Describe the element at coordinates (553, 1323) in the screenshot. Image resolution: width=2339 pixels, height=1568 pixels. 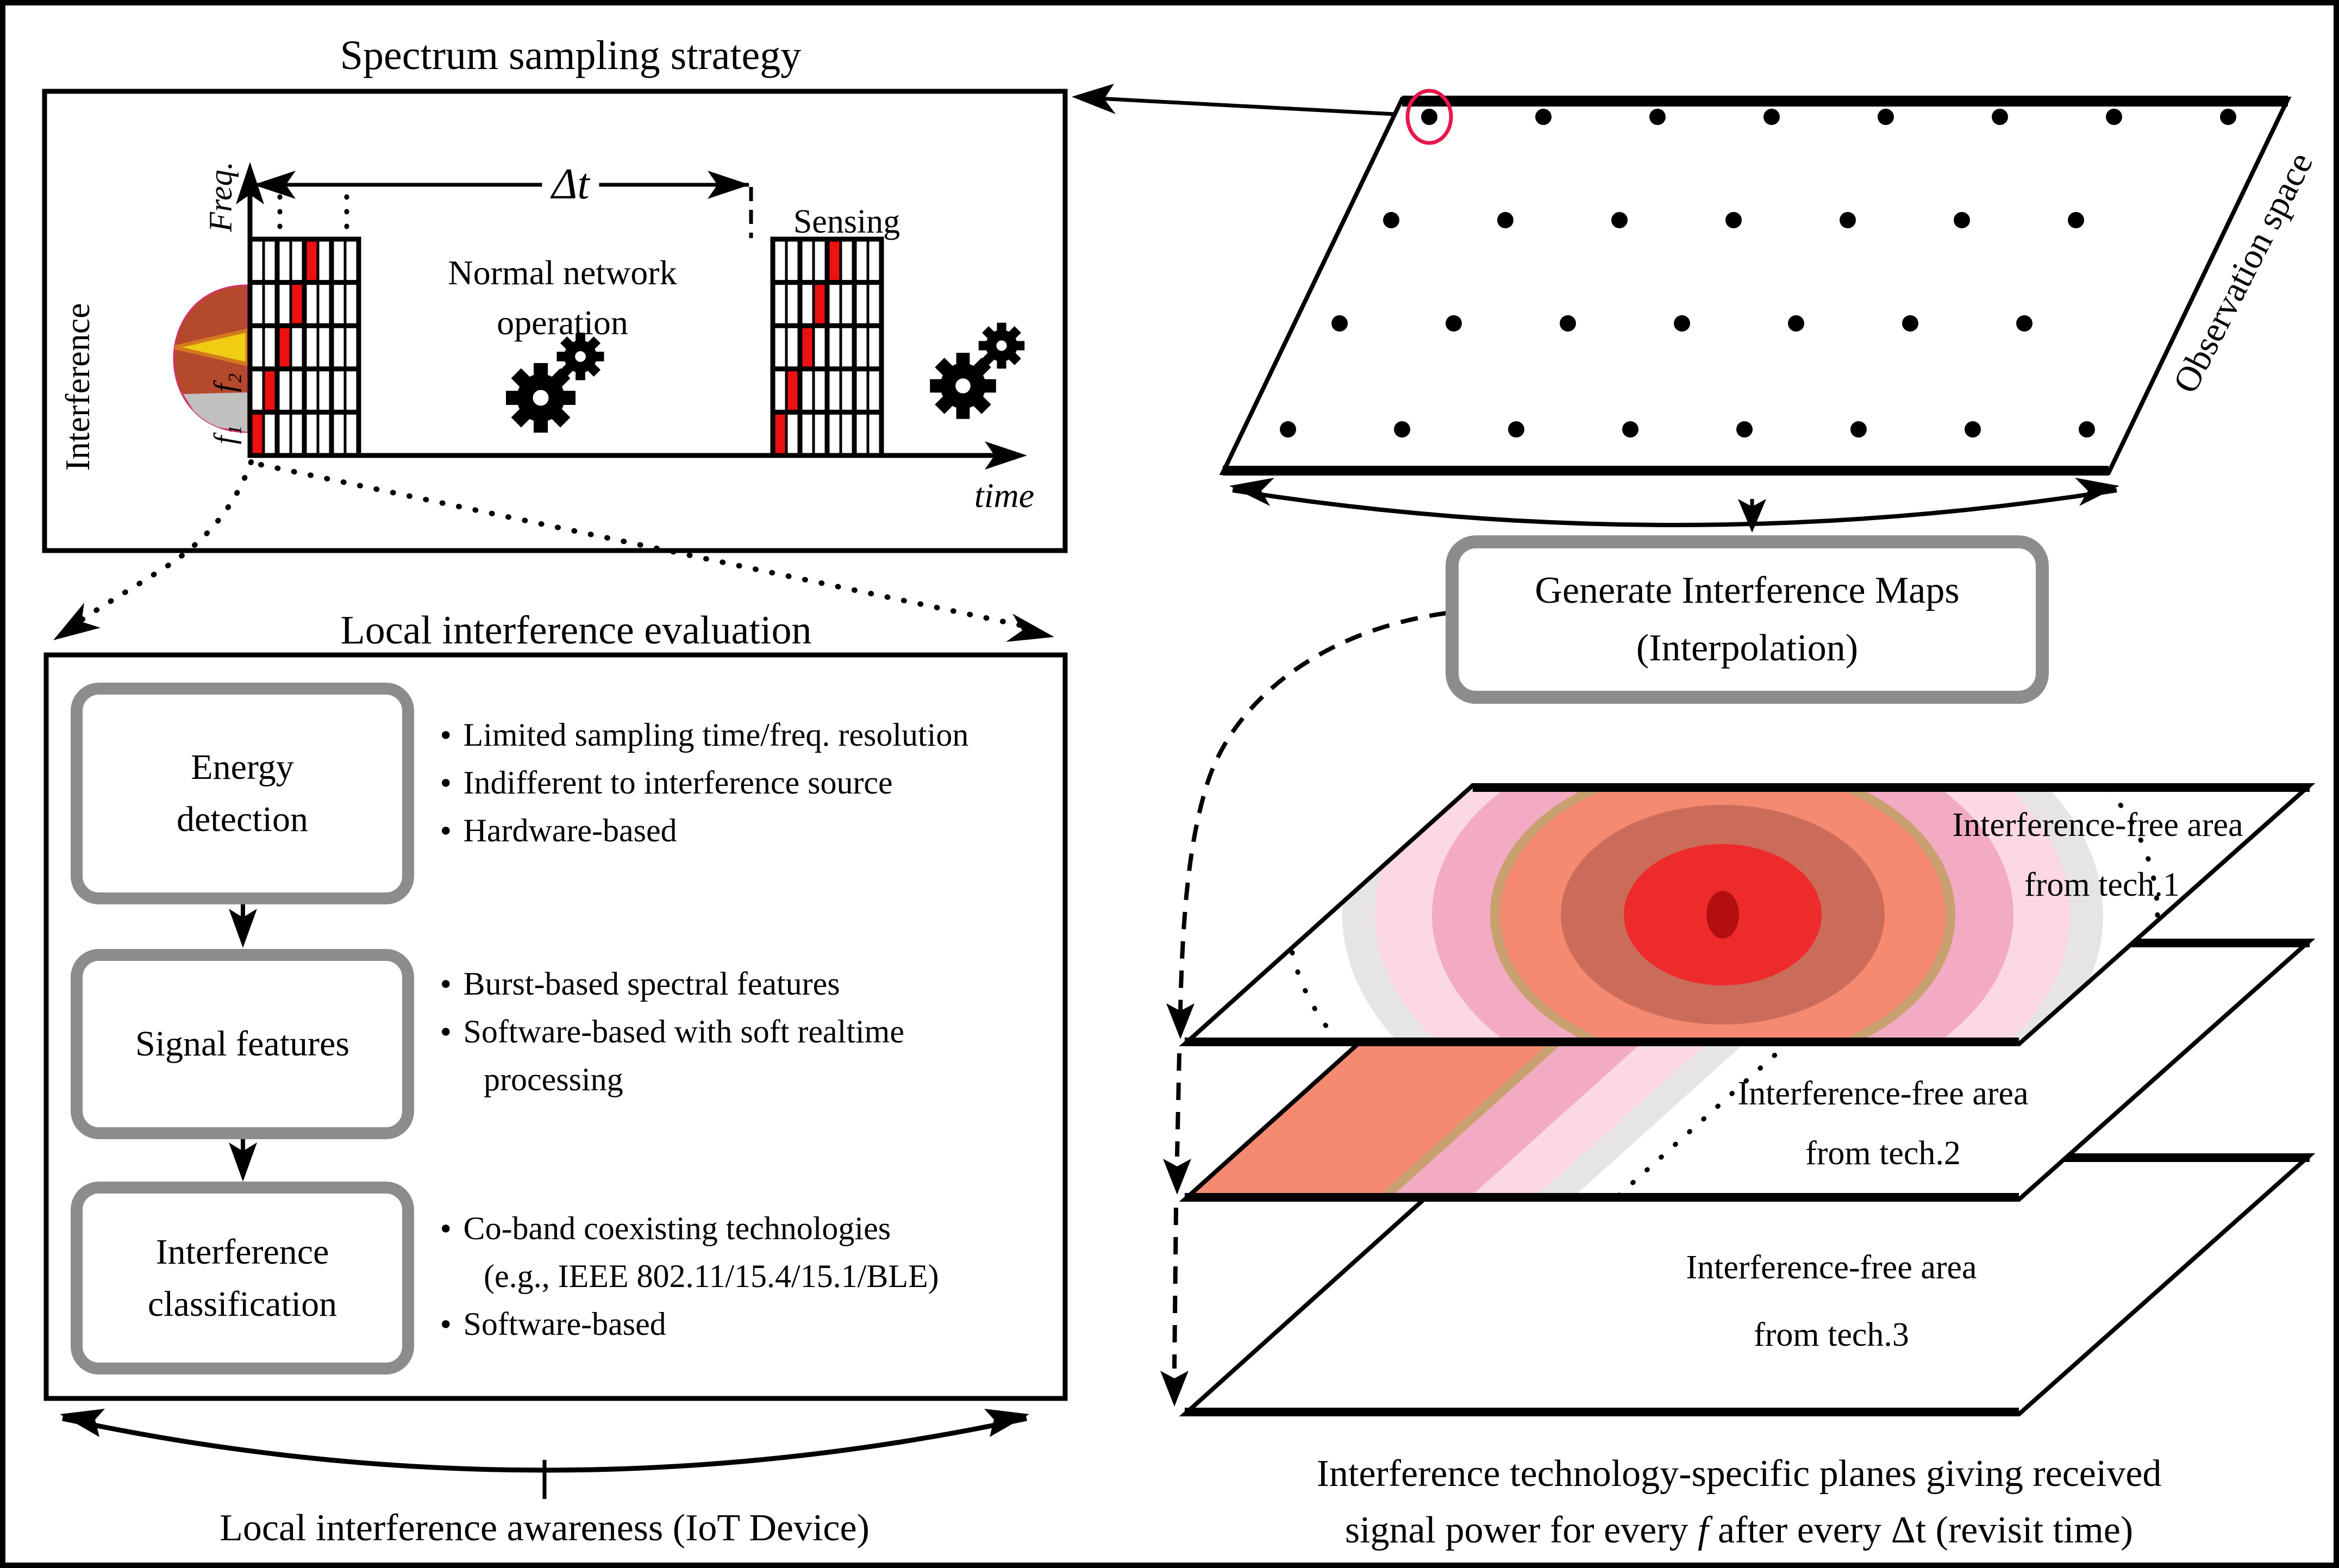
I see `bullet-item: ● Software-based` at that location.